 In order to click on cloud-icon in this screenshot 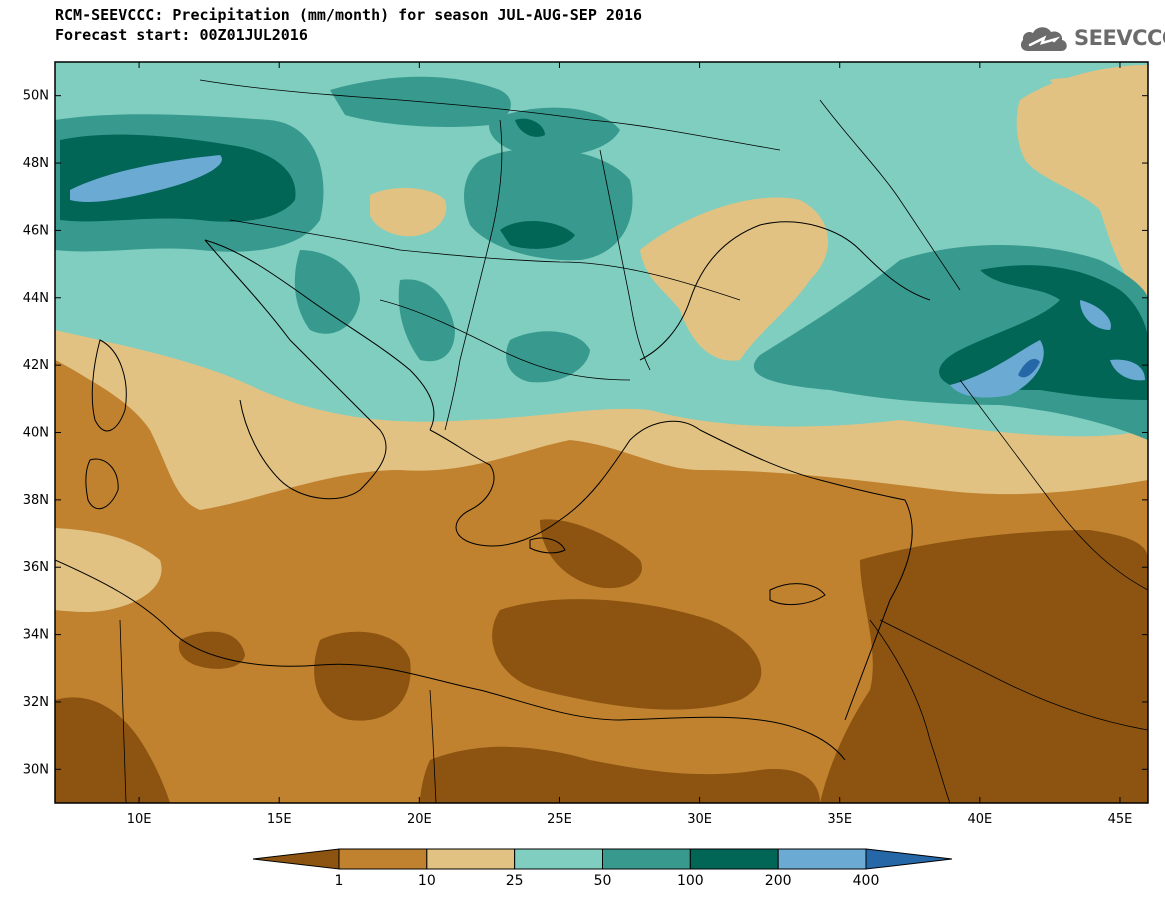, I will do `click(1043, 39)`.